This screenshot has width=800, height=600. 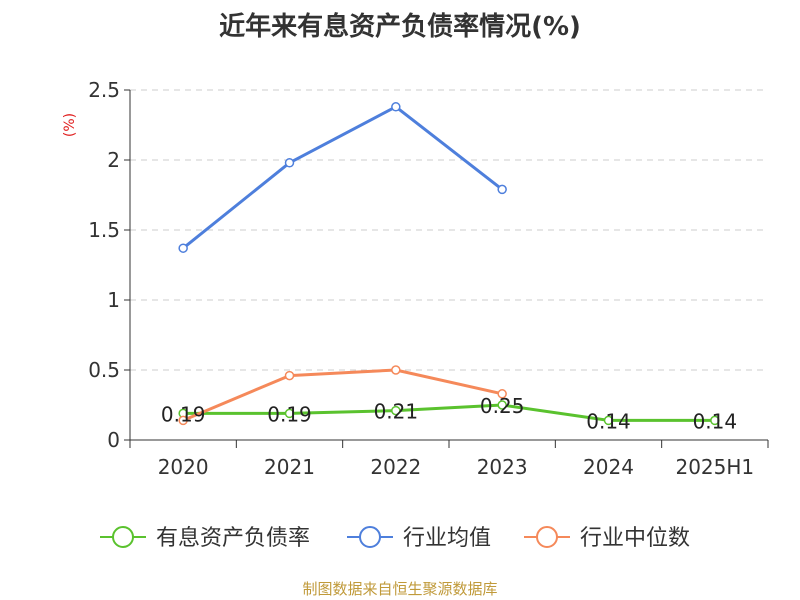 I want to click on data-label: 0.25, so click(x=502, y=406).